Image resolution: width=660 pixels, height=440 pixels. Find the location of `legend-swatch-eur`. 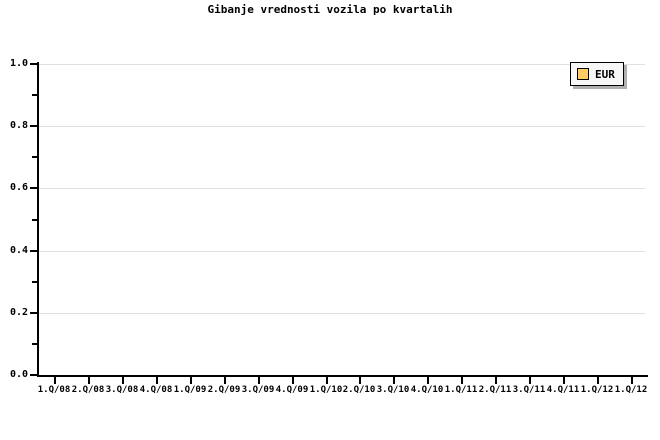

legend-swatch-eur is located at coordinates (583, 74).